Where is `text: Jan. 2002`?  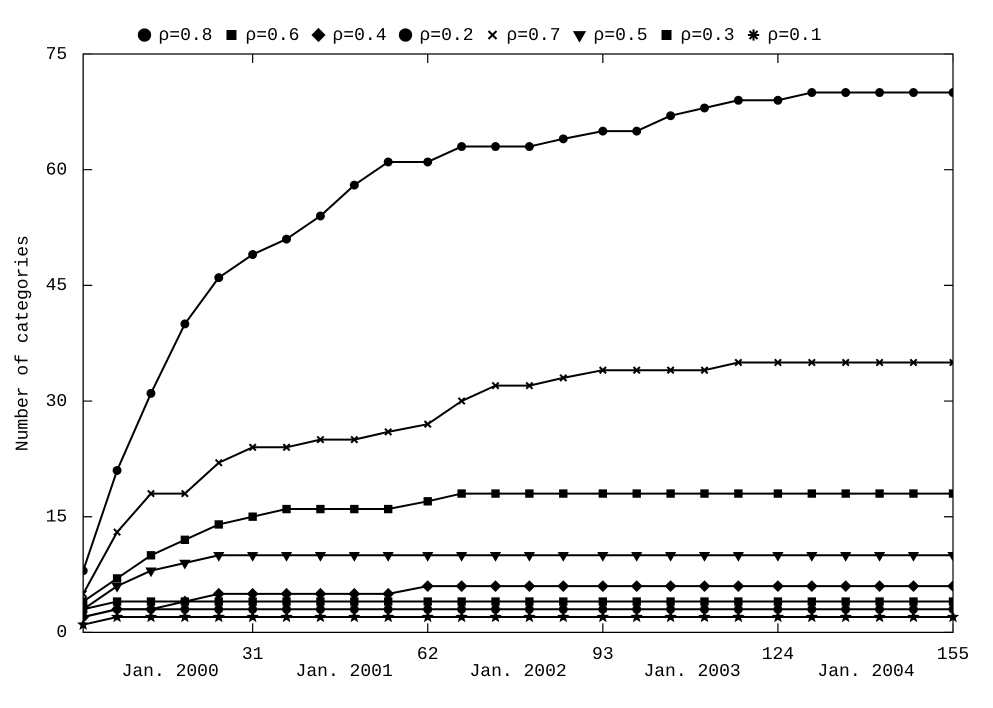
text: Jan. 2002 is located at coordinates (518, 672).